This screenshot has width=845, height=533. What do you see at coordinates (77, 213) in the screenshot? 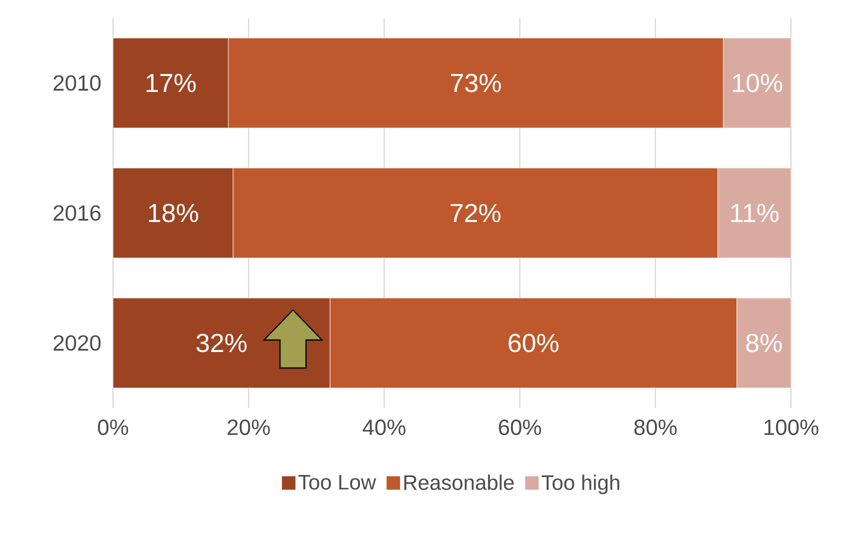
I see `y-tick-label: 2016` at bounding box center [77, 213].